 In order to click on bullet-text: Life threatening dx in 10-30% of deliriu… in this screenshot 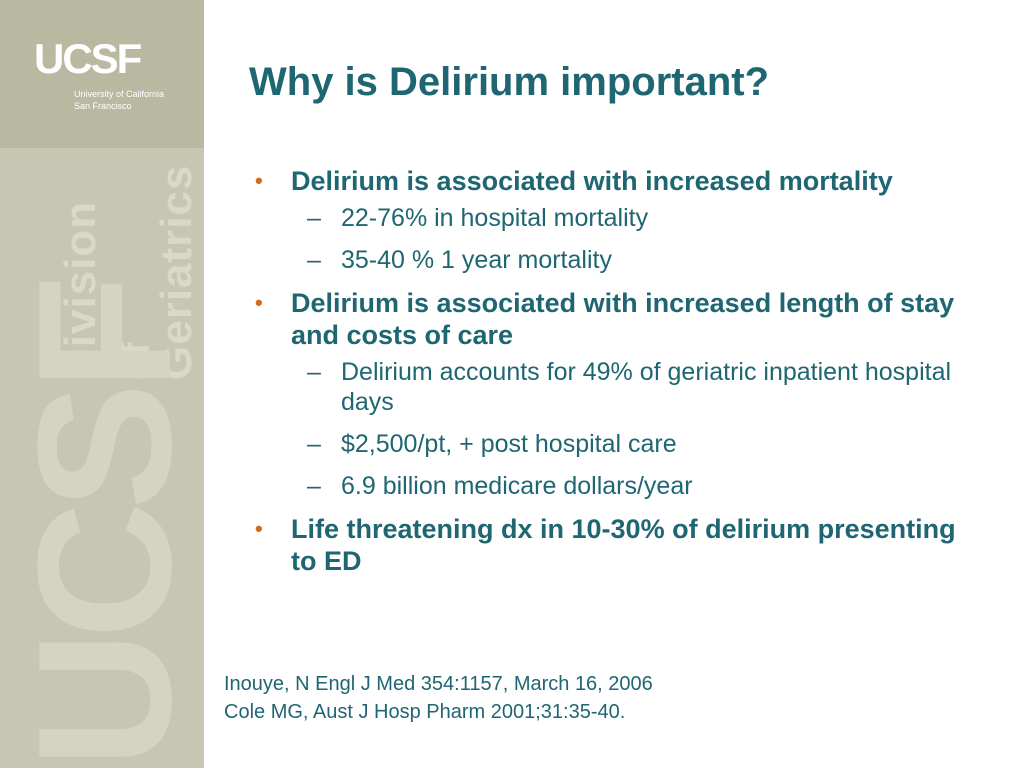, I will do `click(623, 545)`.